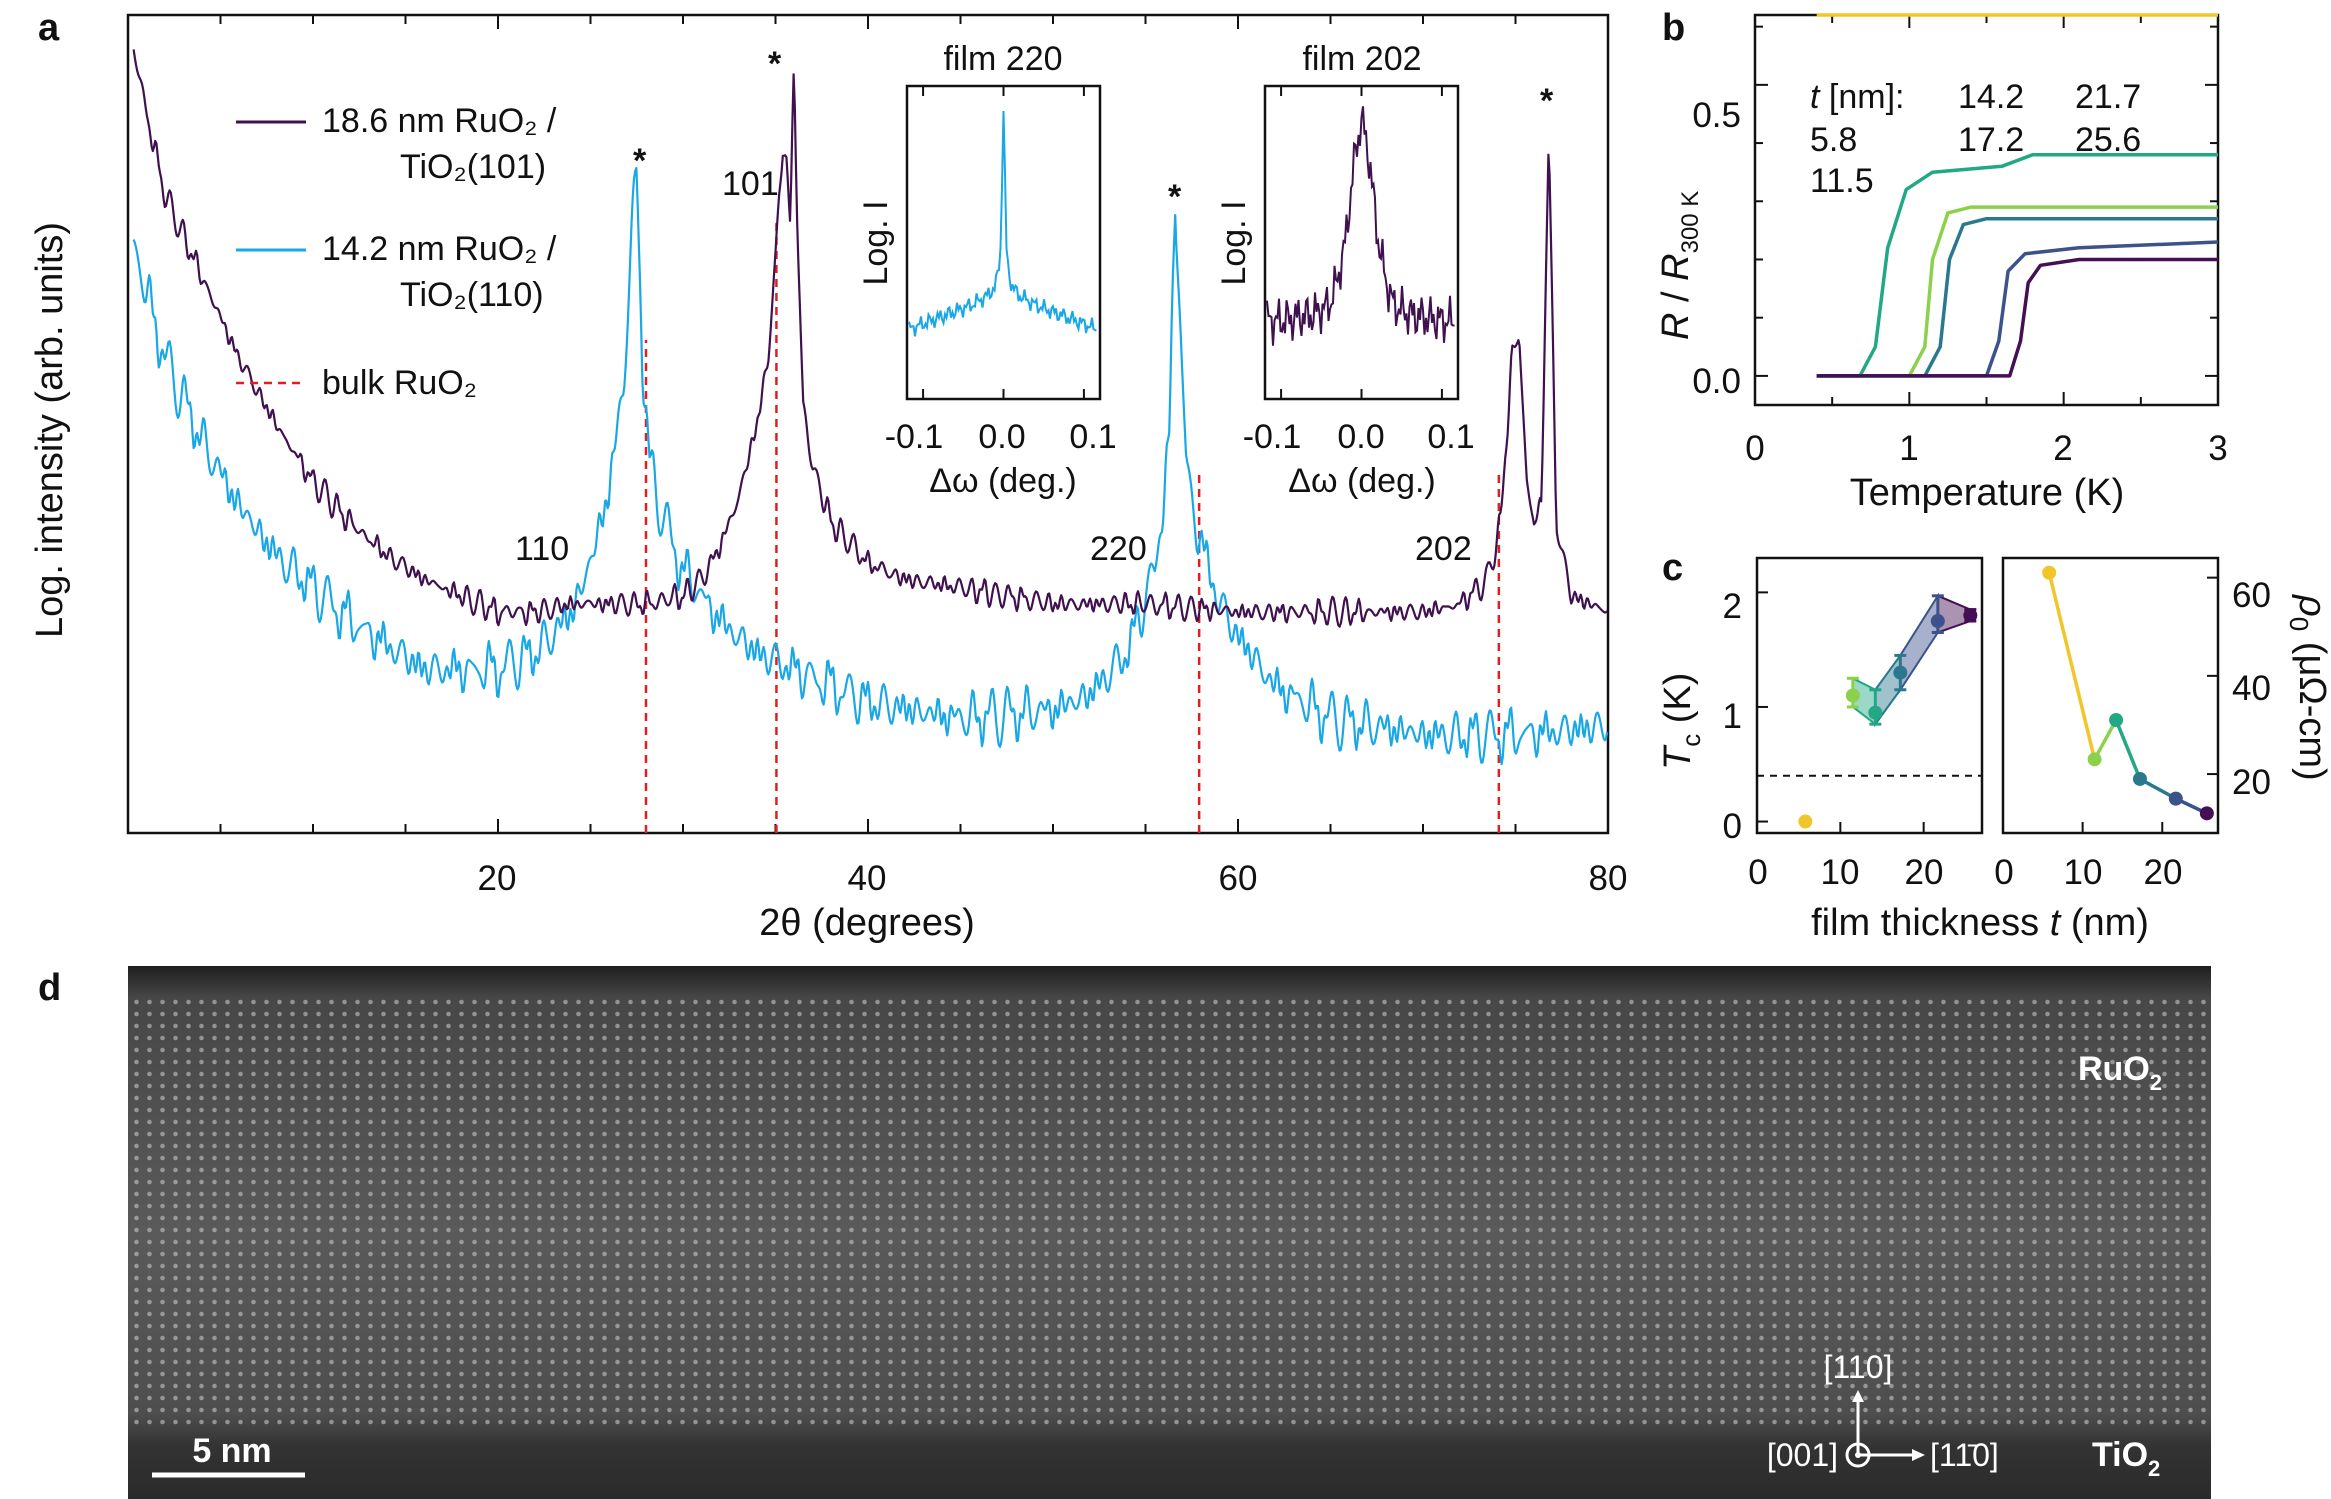  Describe the element at coordinates (2062, 448) in the screenshot. I see `b-xtick-2: 2` at that location.